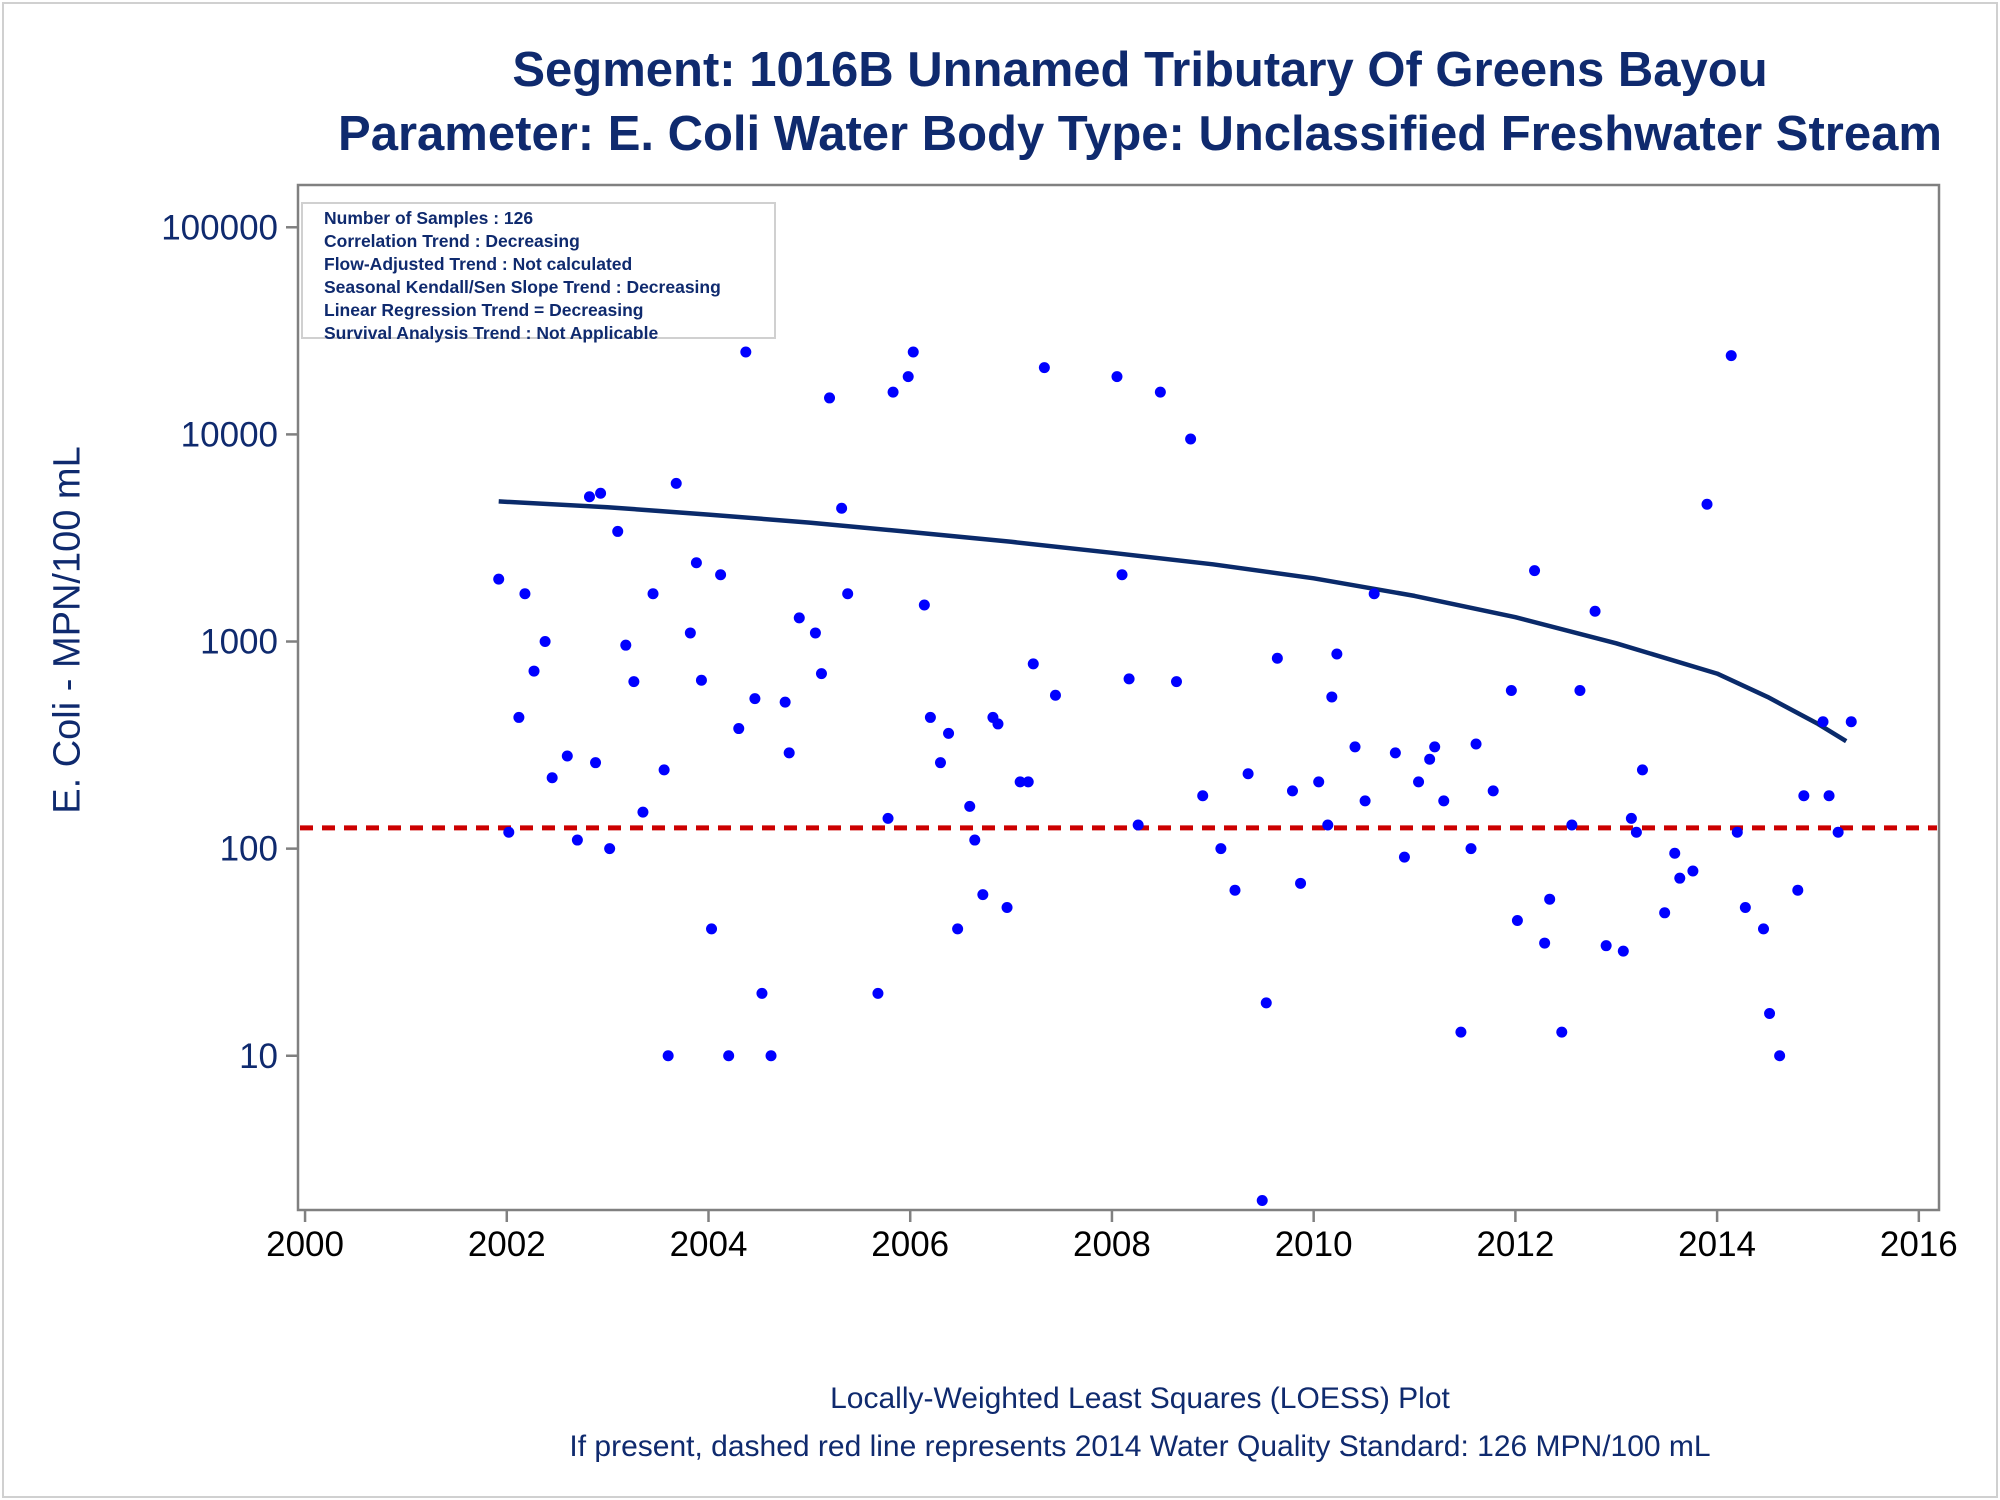 This screenshot has height=1500, width=2000. I want to click on y-tick-label: 10, so click(258, 1056).